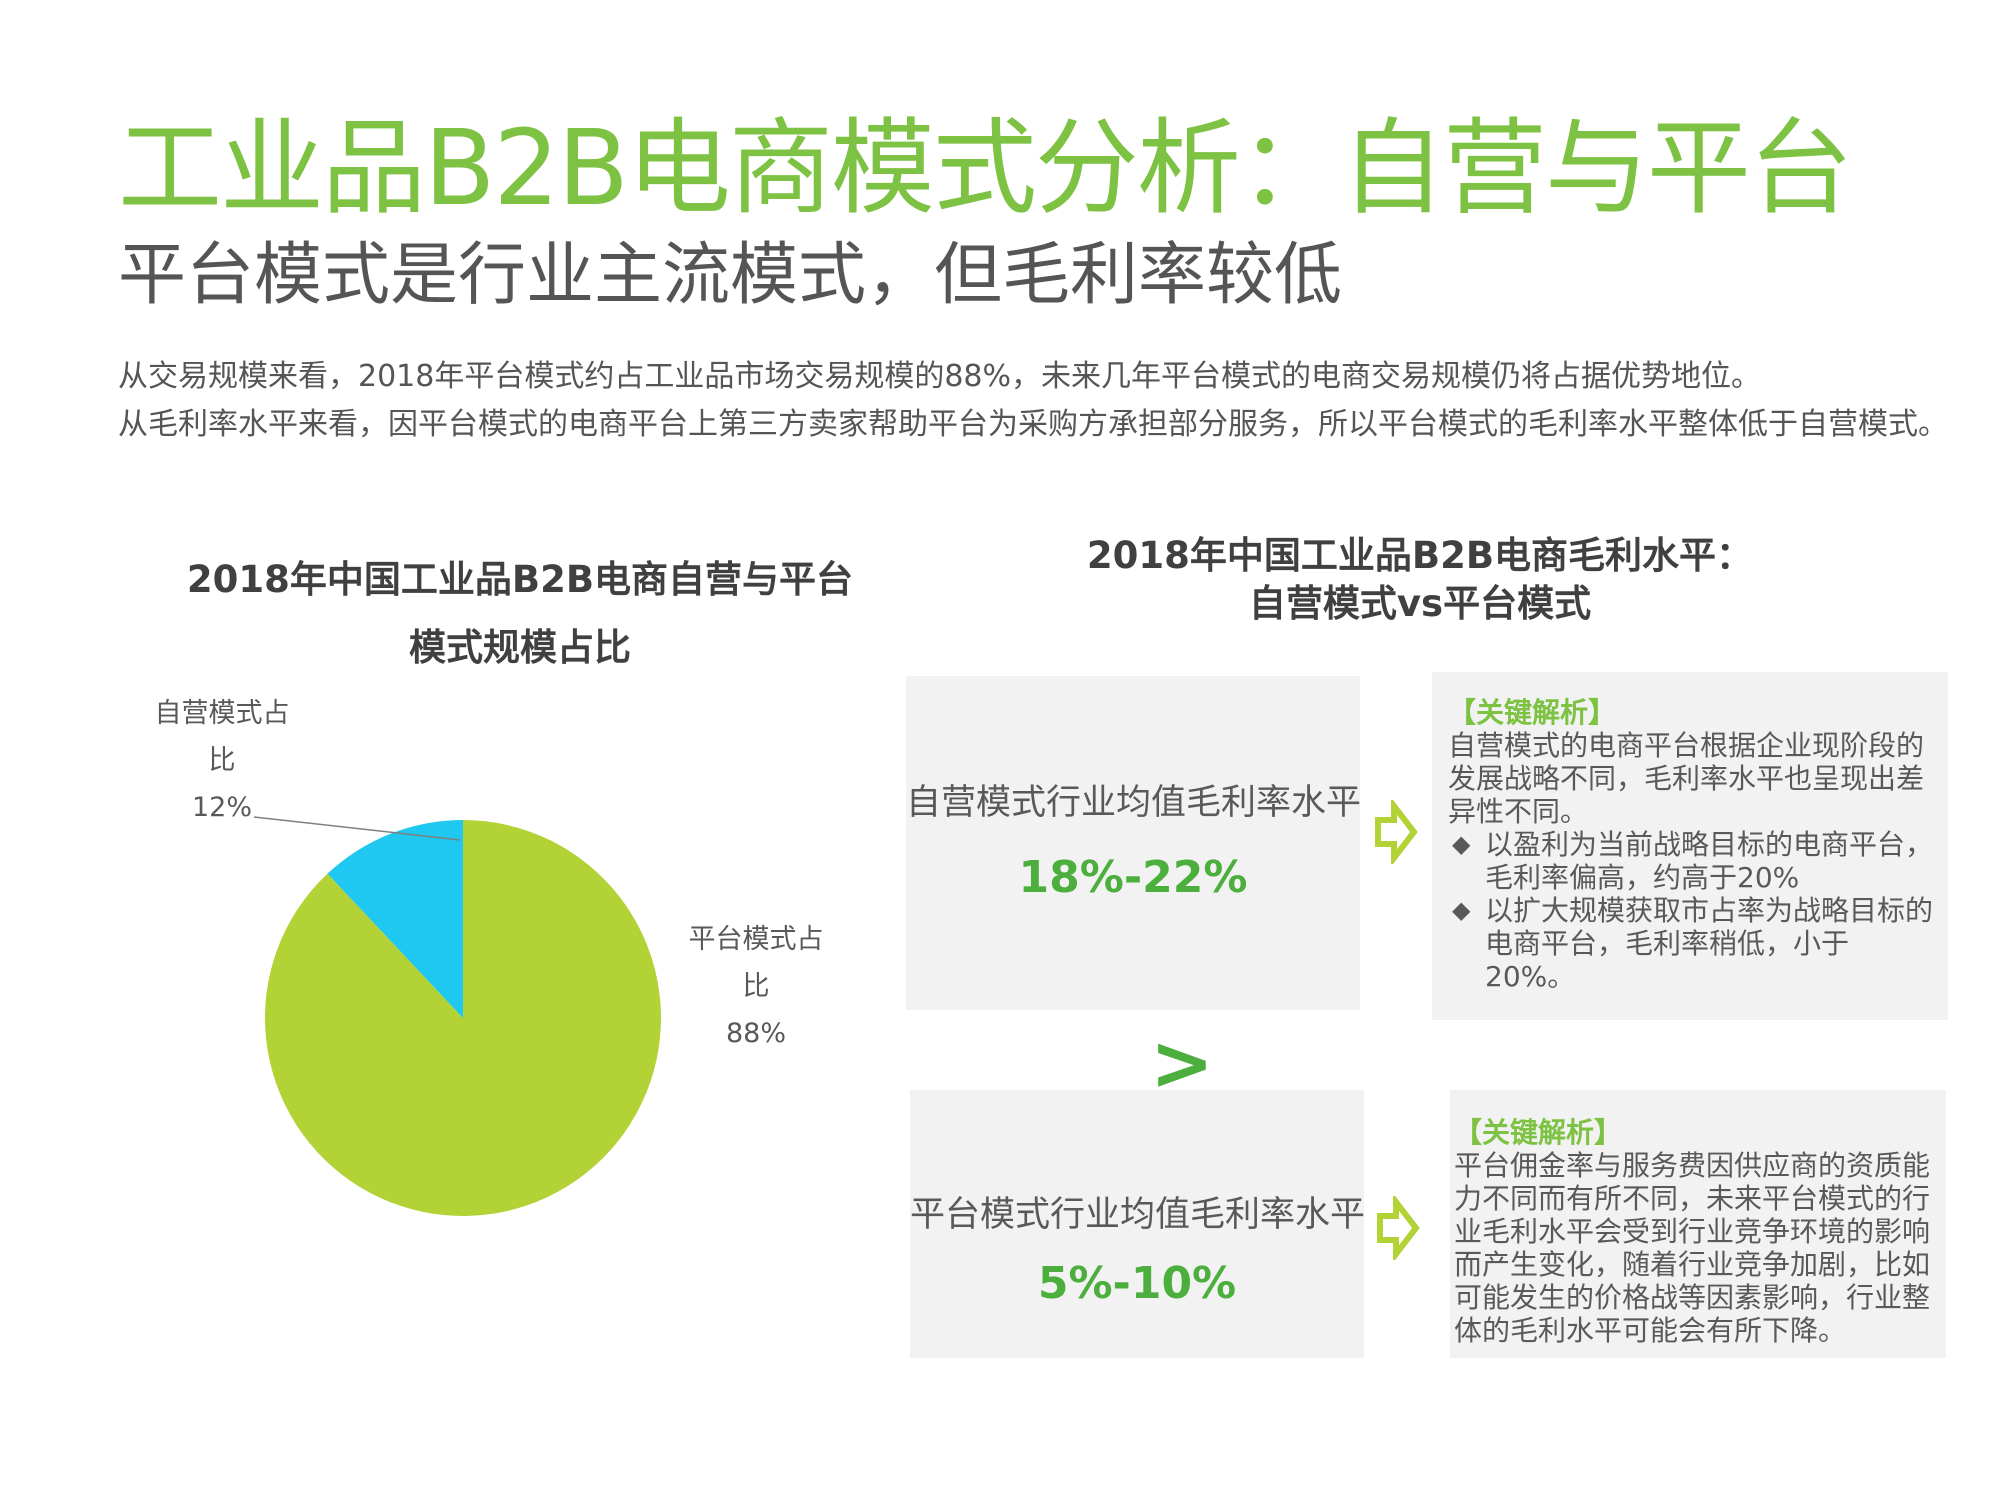 This screenshot has width=2000, height=1500. I want to click on pie-label-platform-line2: 比, so click(756, 986).